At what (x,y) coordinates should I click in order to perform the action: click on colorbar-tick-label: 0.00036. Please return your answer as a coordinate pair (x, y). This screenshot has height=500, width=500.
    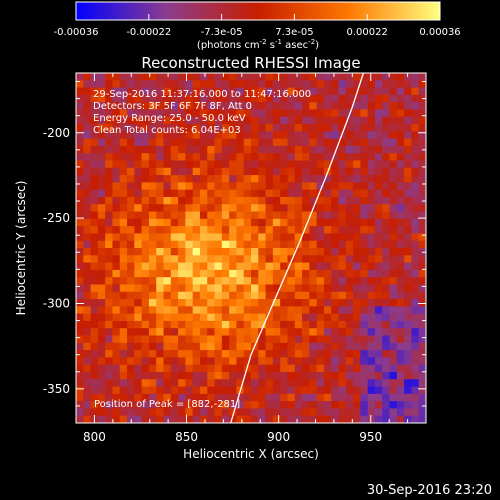
    Looking at the image, I should click on (439, 32).